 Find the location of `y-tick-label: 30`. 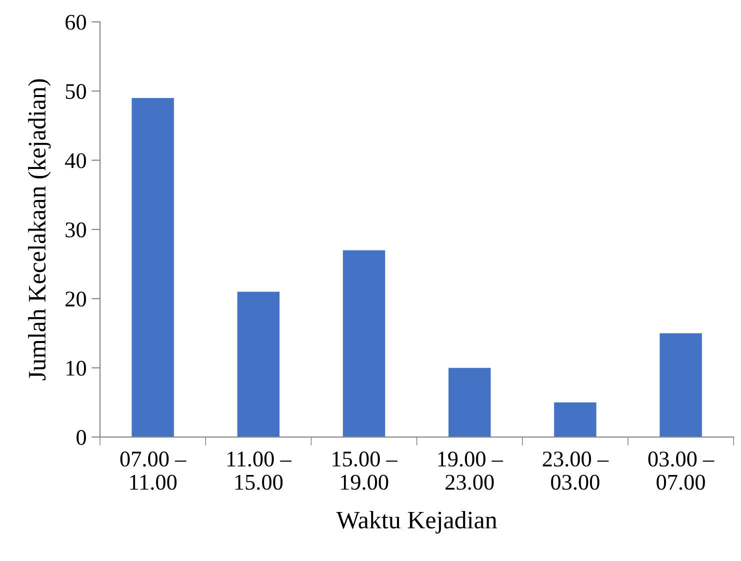

y-tick-label: 30 is located at coordinates (76, 230).